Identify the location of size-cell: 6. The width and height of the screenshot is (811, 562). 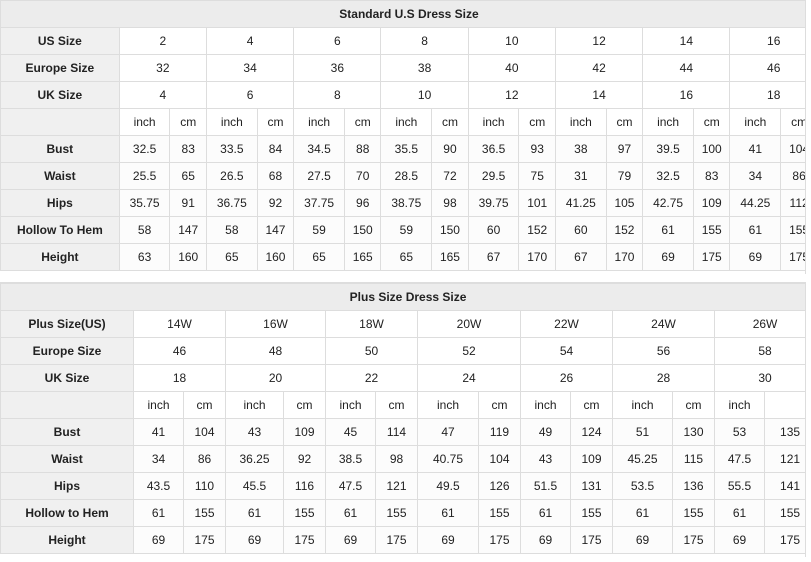
(250, 95).